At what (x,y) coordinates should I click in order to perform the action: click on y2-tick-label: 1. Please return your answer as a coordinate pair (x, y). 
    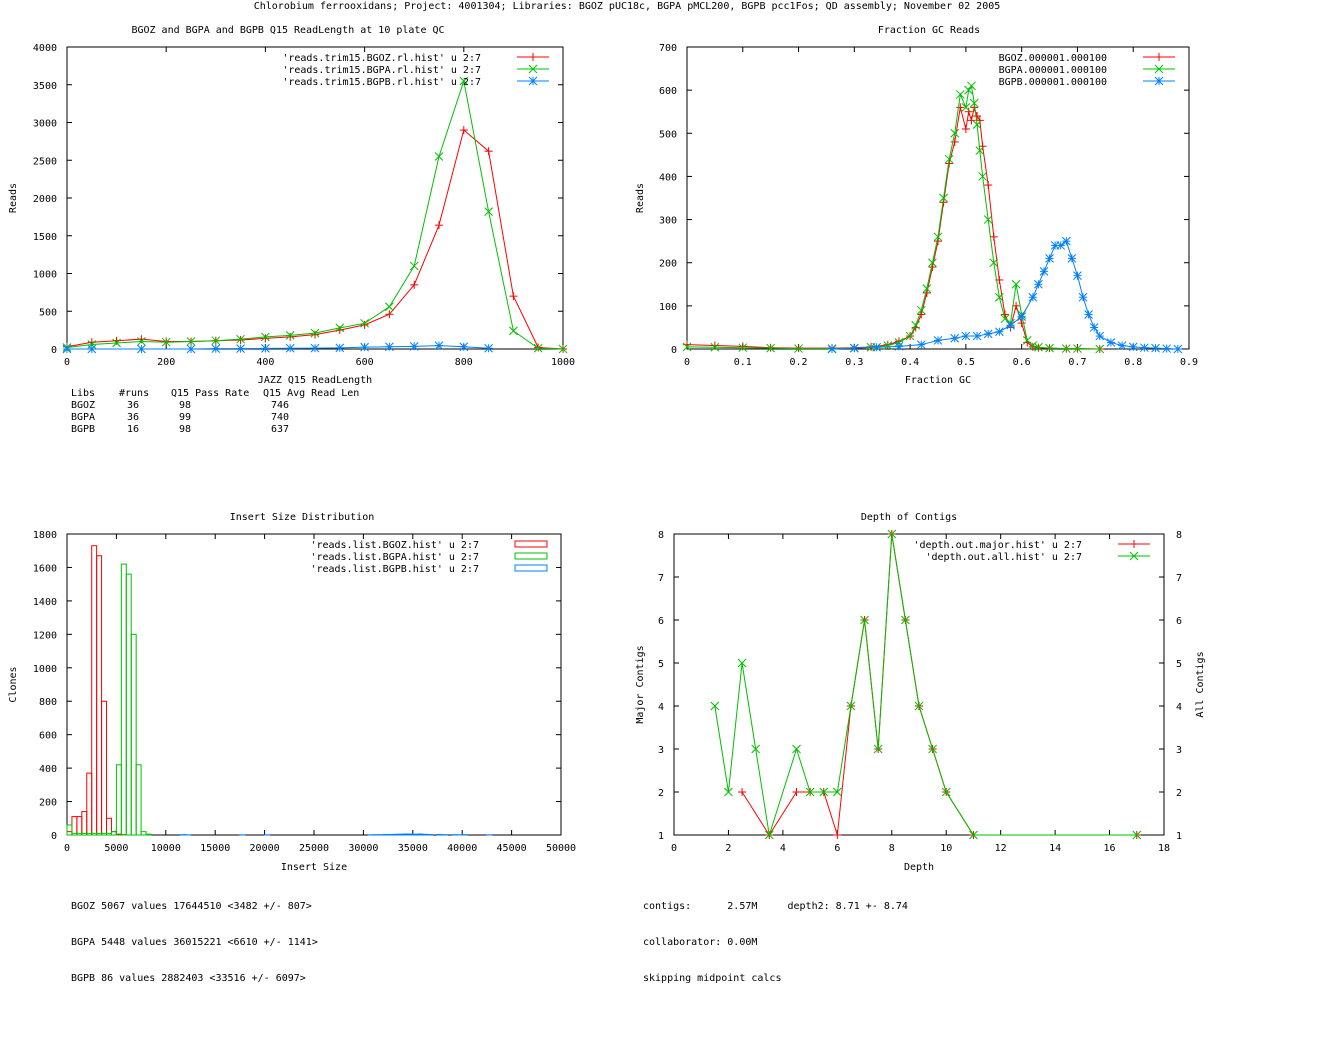
    Looking at the image, I should click on (1179, 836).